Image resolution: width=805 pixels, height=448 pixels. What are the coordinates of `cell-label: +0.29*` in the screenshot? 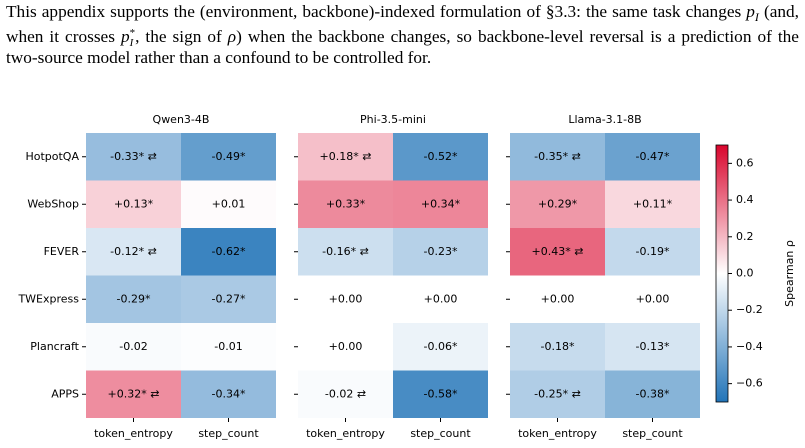 It's located at (558, 203).